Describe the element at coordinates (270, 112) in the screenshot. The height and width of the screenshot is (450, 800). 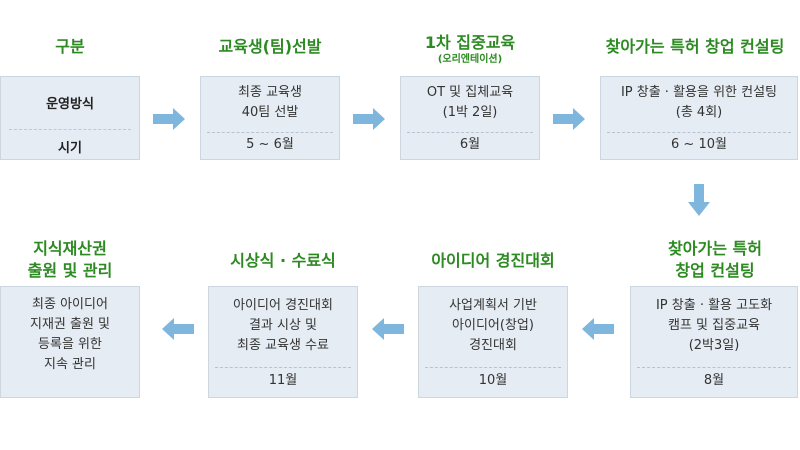
I see `step-1-desc-line: 40팀 선발` at that location.